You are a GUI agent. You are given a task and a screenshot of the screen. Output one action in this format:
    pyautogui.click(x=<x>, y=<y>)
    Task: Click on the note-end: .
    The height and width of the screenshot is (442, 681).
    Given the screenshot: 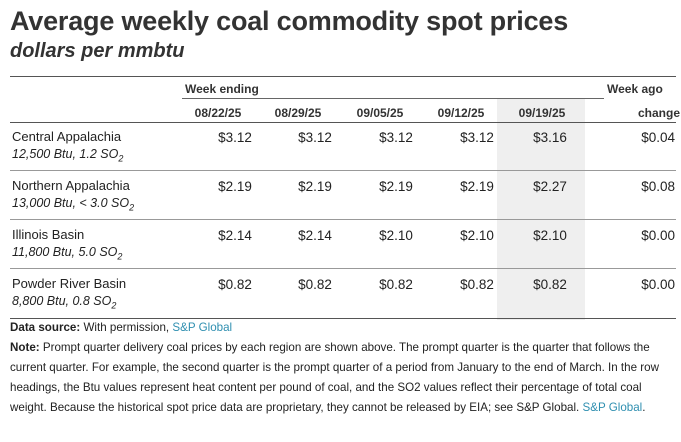 What is the action you would take?
    pyautogui.click(x=644, y=407)
    